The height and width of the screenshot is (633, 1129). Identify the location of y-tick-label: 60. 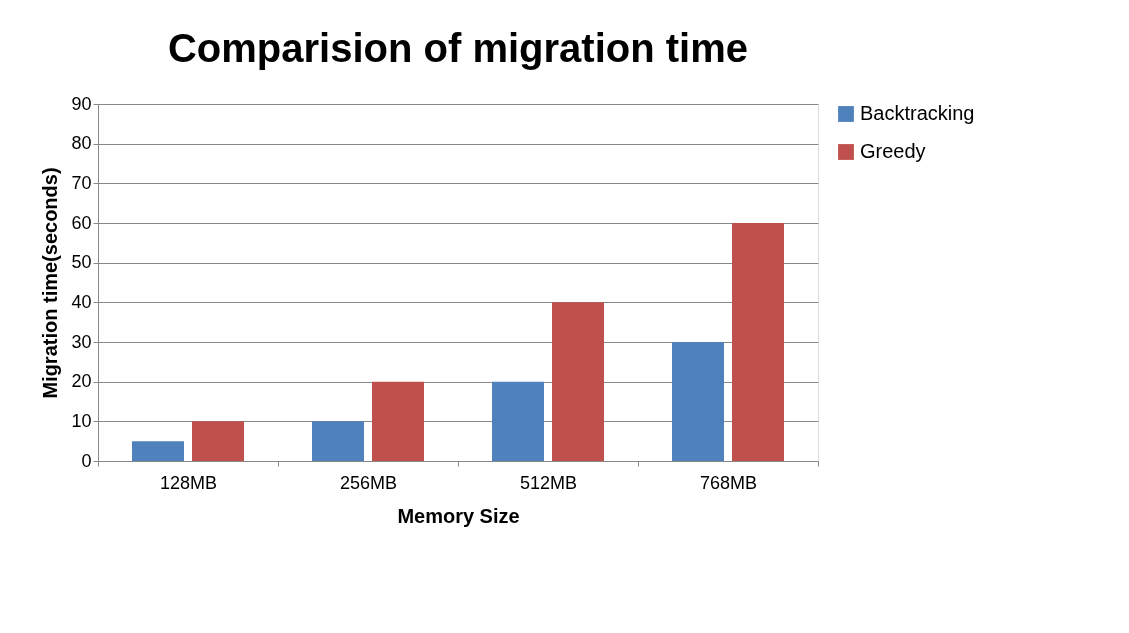
(81, 222).